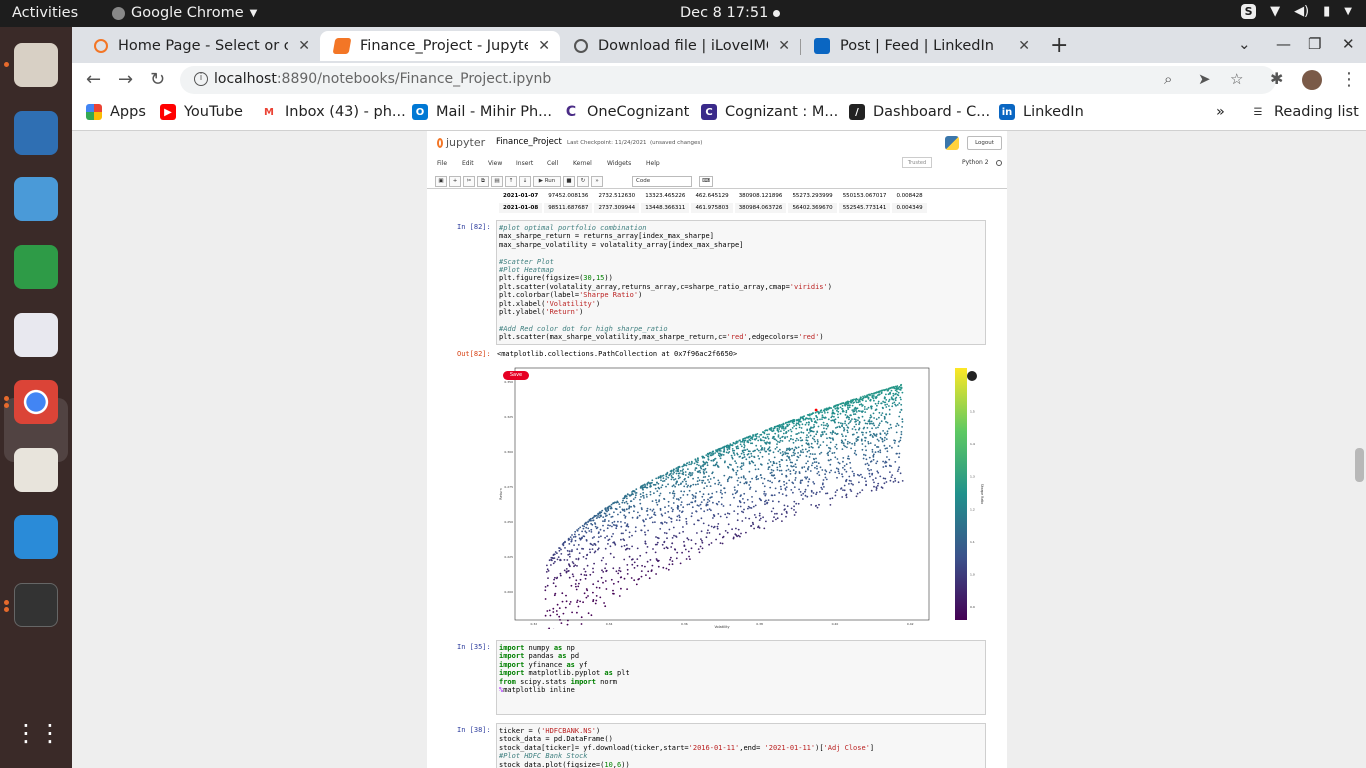  I want to click on info-icon: i, so click(201, 79).